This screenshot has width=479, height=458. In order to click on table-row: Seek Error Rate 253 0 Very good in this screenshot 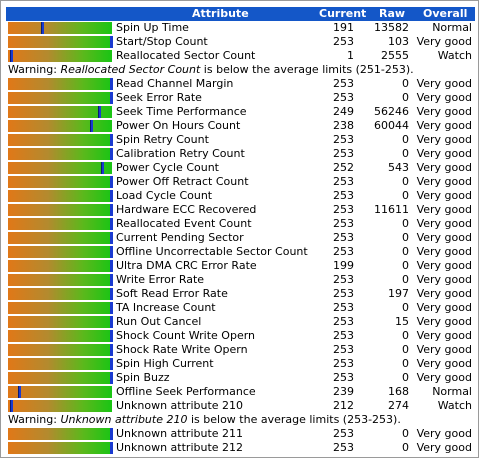, I will do `click(240, 98)`.